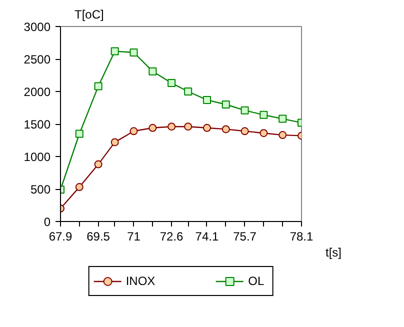 This screenshot has height=327, width=404. What do you see at coordinates (89, 15) in the screenshot?
I see `y-axis-title: T[oC]` at bounding box center [89, 15].